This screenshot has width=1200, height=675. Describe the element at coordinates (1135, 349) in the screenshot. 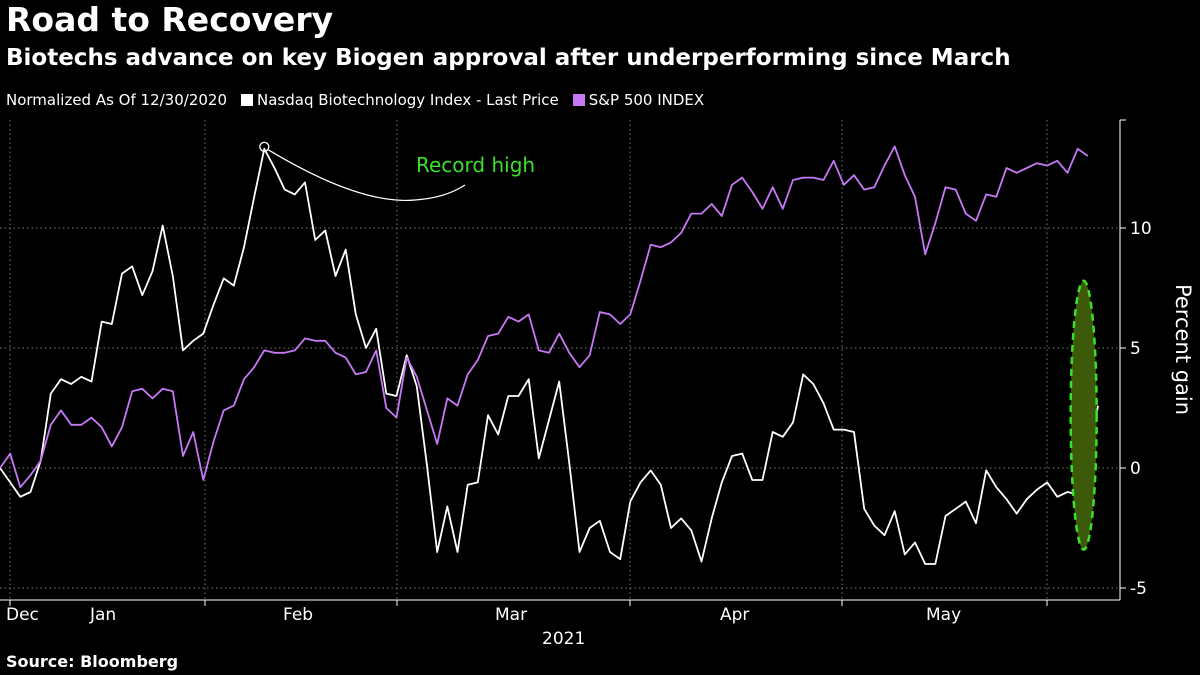

I see `y-tick-label: 5` at that location.